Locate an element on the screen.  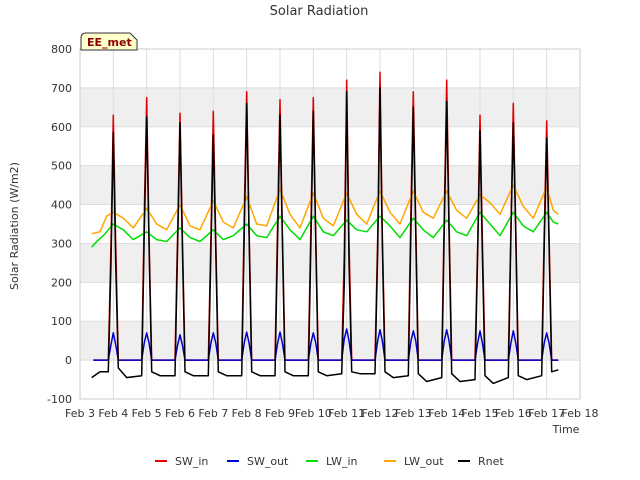
y-tick-label: 400 is located at coordinates (61, 205).